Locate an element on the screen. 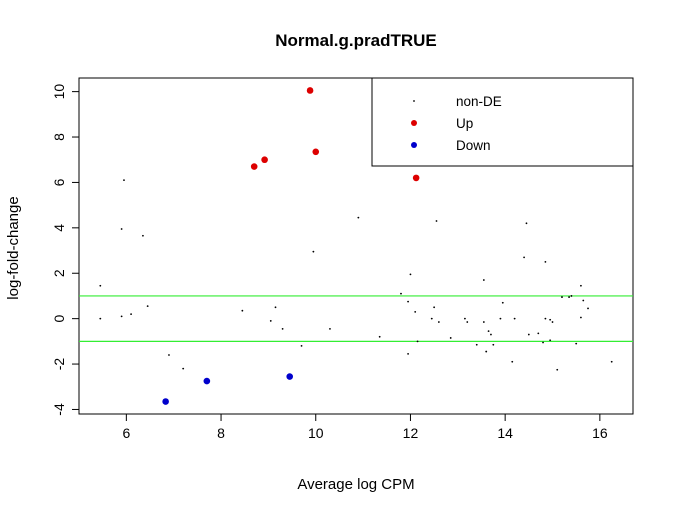 The image size is (674, 514). x-tick-label: 12 is located at coordinates (411, 433).